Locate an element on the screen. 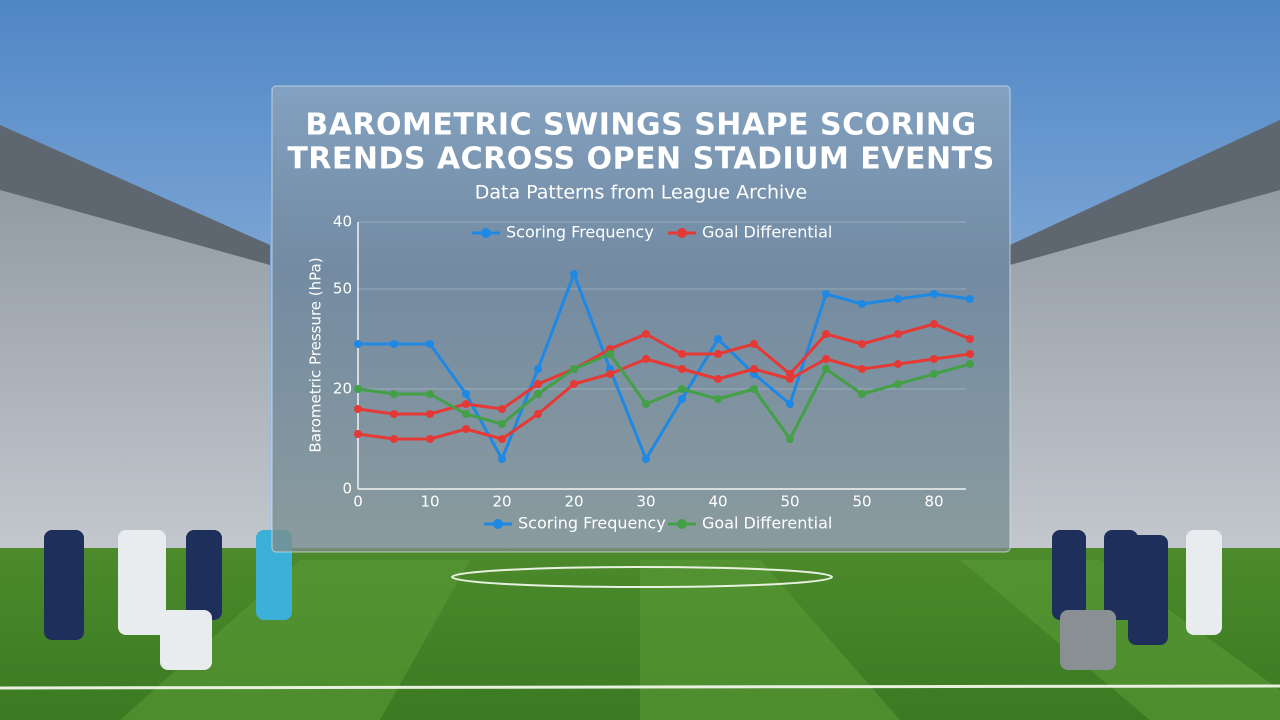 This screenshot has height=720, width=1280. chart-title: TRENDS ACROSS OPEN STADIUM EVENTS is located at coordinates (640, 159).